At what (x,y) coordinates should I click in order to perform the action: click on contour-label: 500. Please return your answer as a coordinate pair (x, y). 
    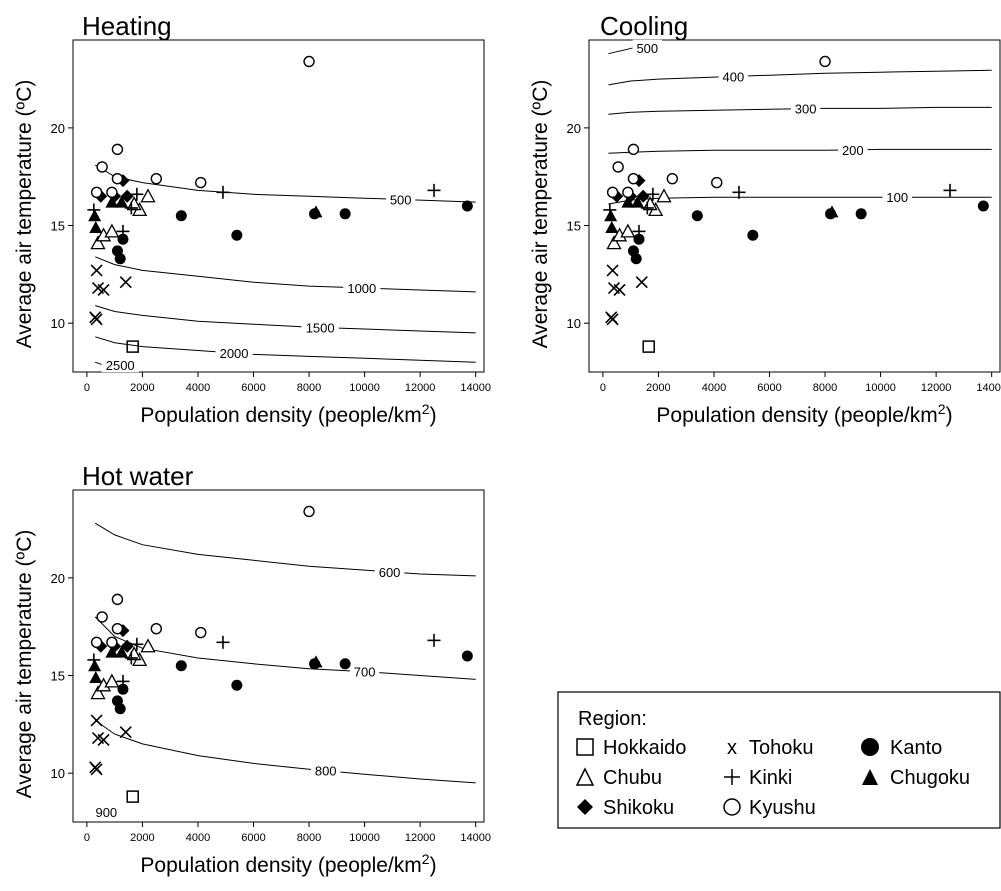
    Looking at the image, I should click on (647, 48).